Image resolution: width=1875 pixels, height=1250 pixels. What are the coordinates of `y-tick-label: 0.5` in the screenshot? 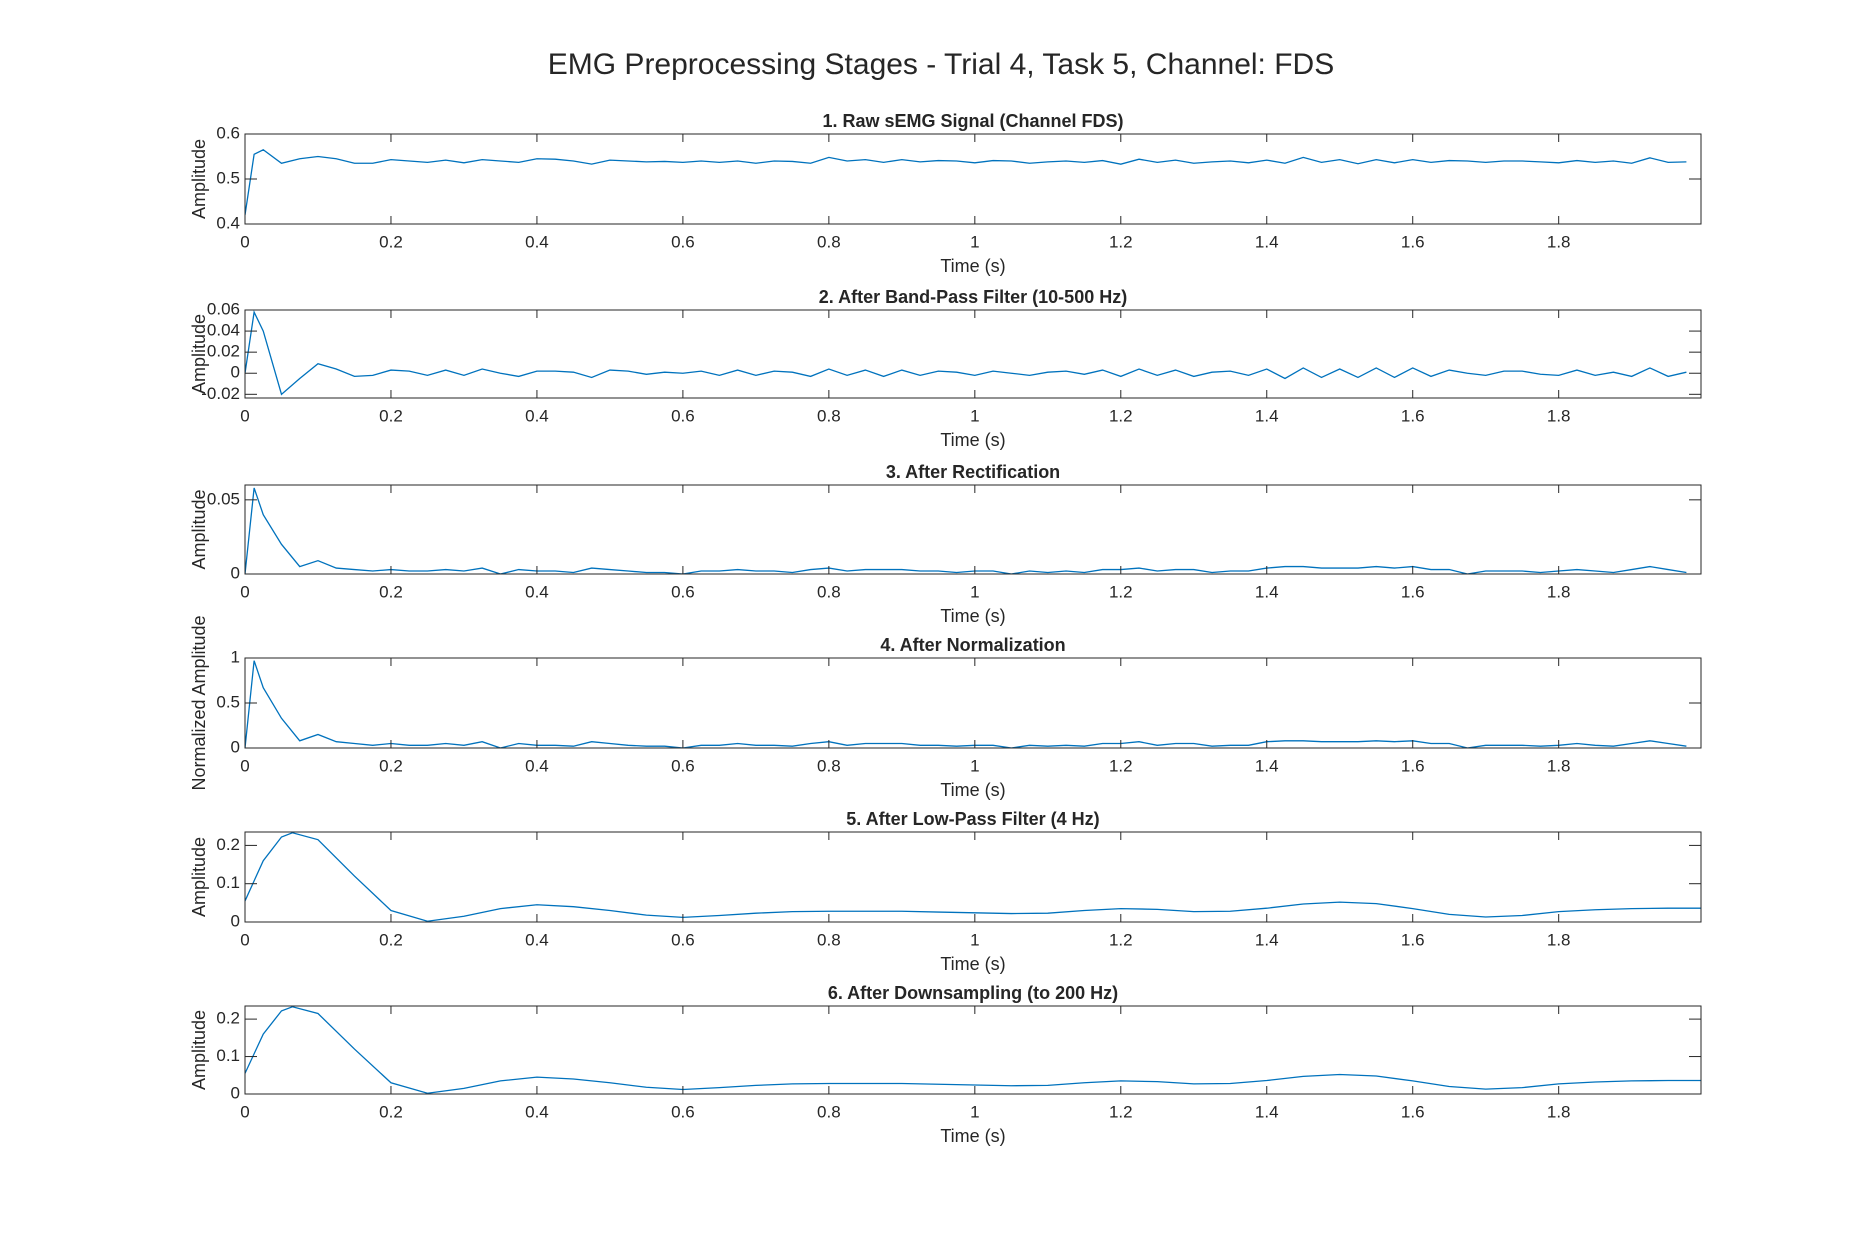 It's located at (228, 701).